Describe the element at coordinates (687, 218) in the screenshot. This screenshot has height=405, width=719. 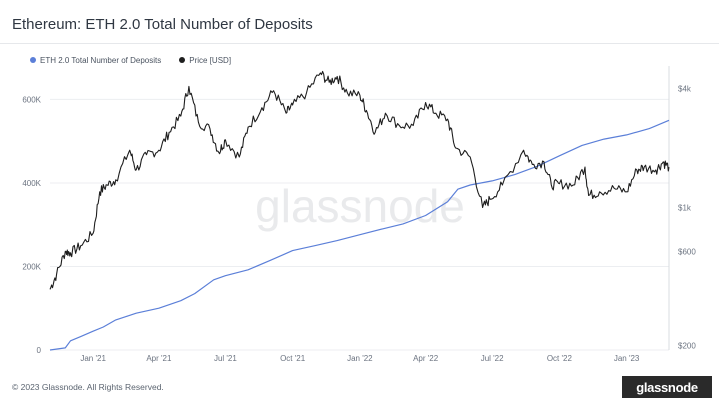
I see `y-axis-right: $200 $600 $1k $4k` at that location.